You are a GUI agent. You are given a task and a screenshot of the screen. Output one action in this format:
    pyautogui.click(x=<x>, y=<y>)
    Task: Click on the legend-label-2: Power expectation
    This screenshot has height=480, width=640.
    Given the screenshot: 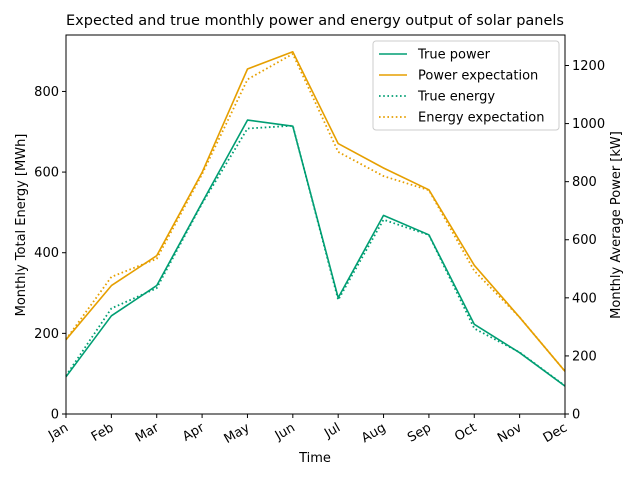 What is the action you would take?
    pyautogui.click(x=478, y=76)
    